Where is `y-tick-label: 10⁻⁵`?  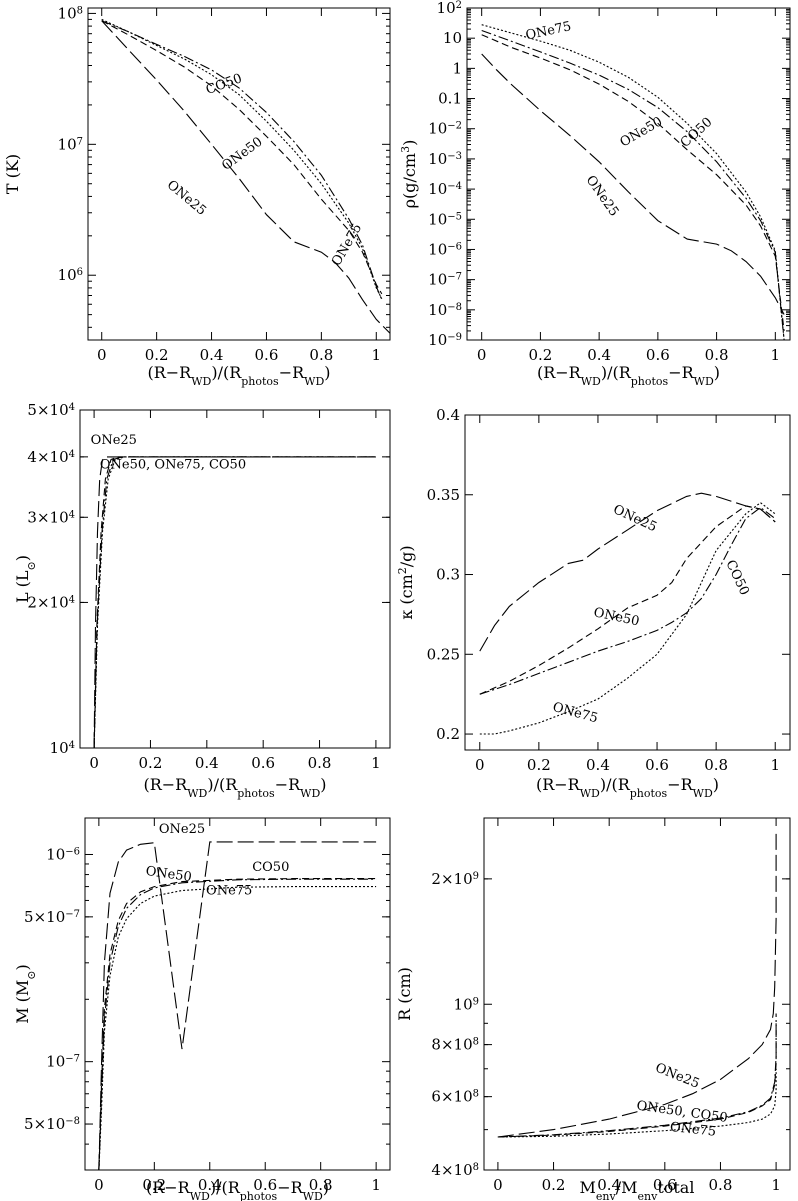 y-tick-label: 10⁻⁵ is located at coordinates (445, 219).